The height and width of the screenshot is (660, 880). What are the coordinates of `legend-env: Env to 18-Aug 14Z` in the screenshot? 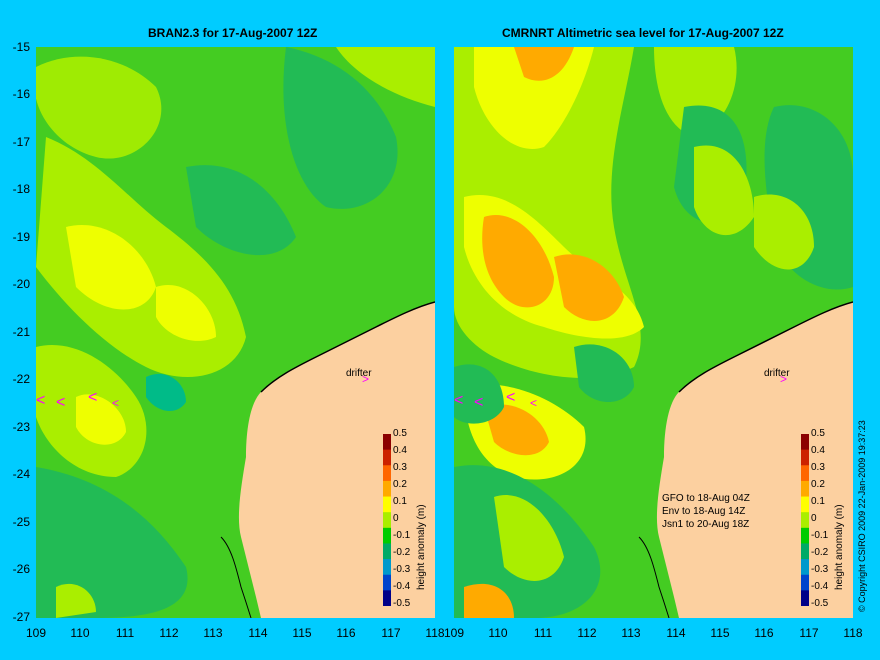 It's located at (704, 511).